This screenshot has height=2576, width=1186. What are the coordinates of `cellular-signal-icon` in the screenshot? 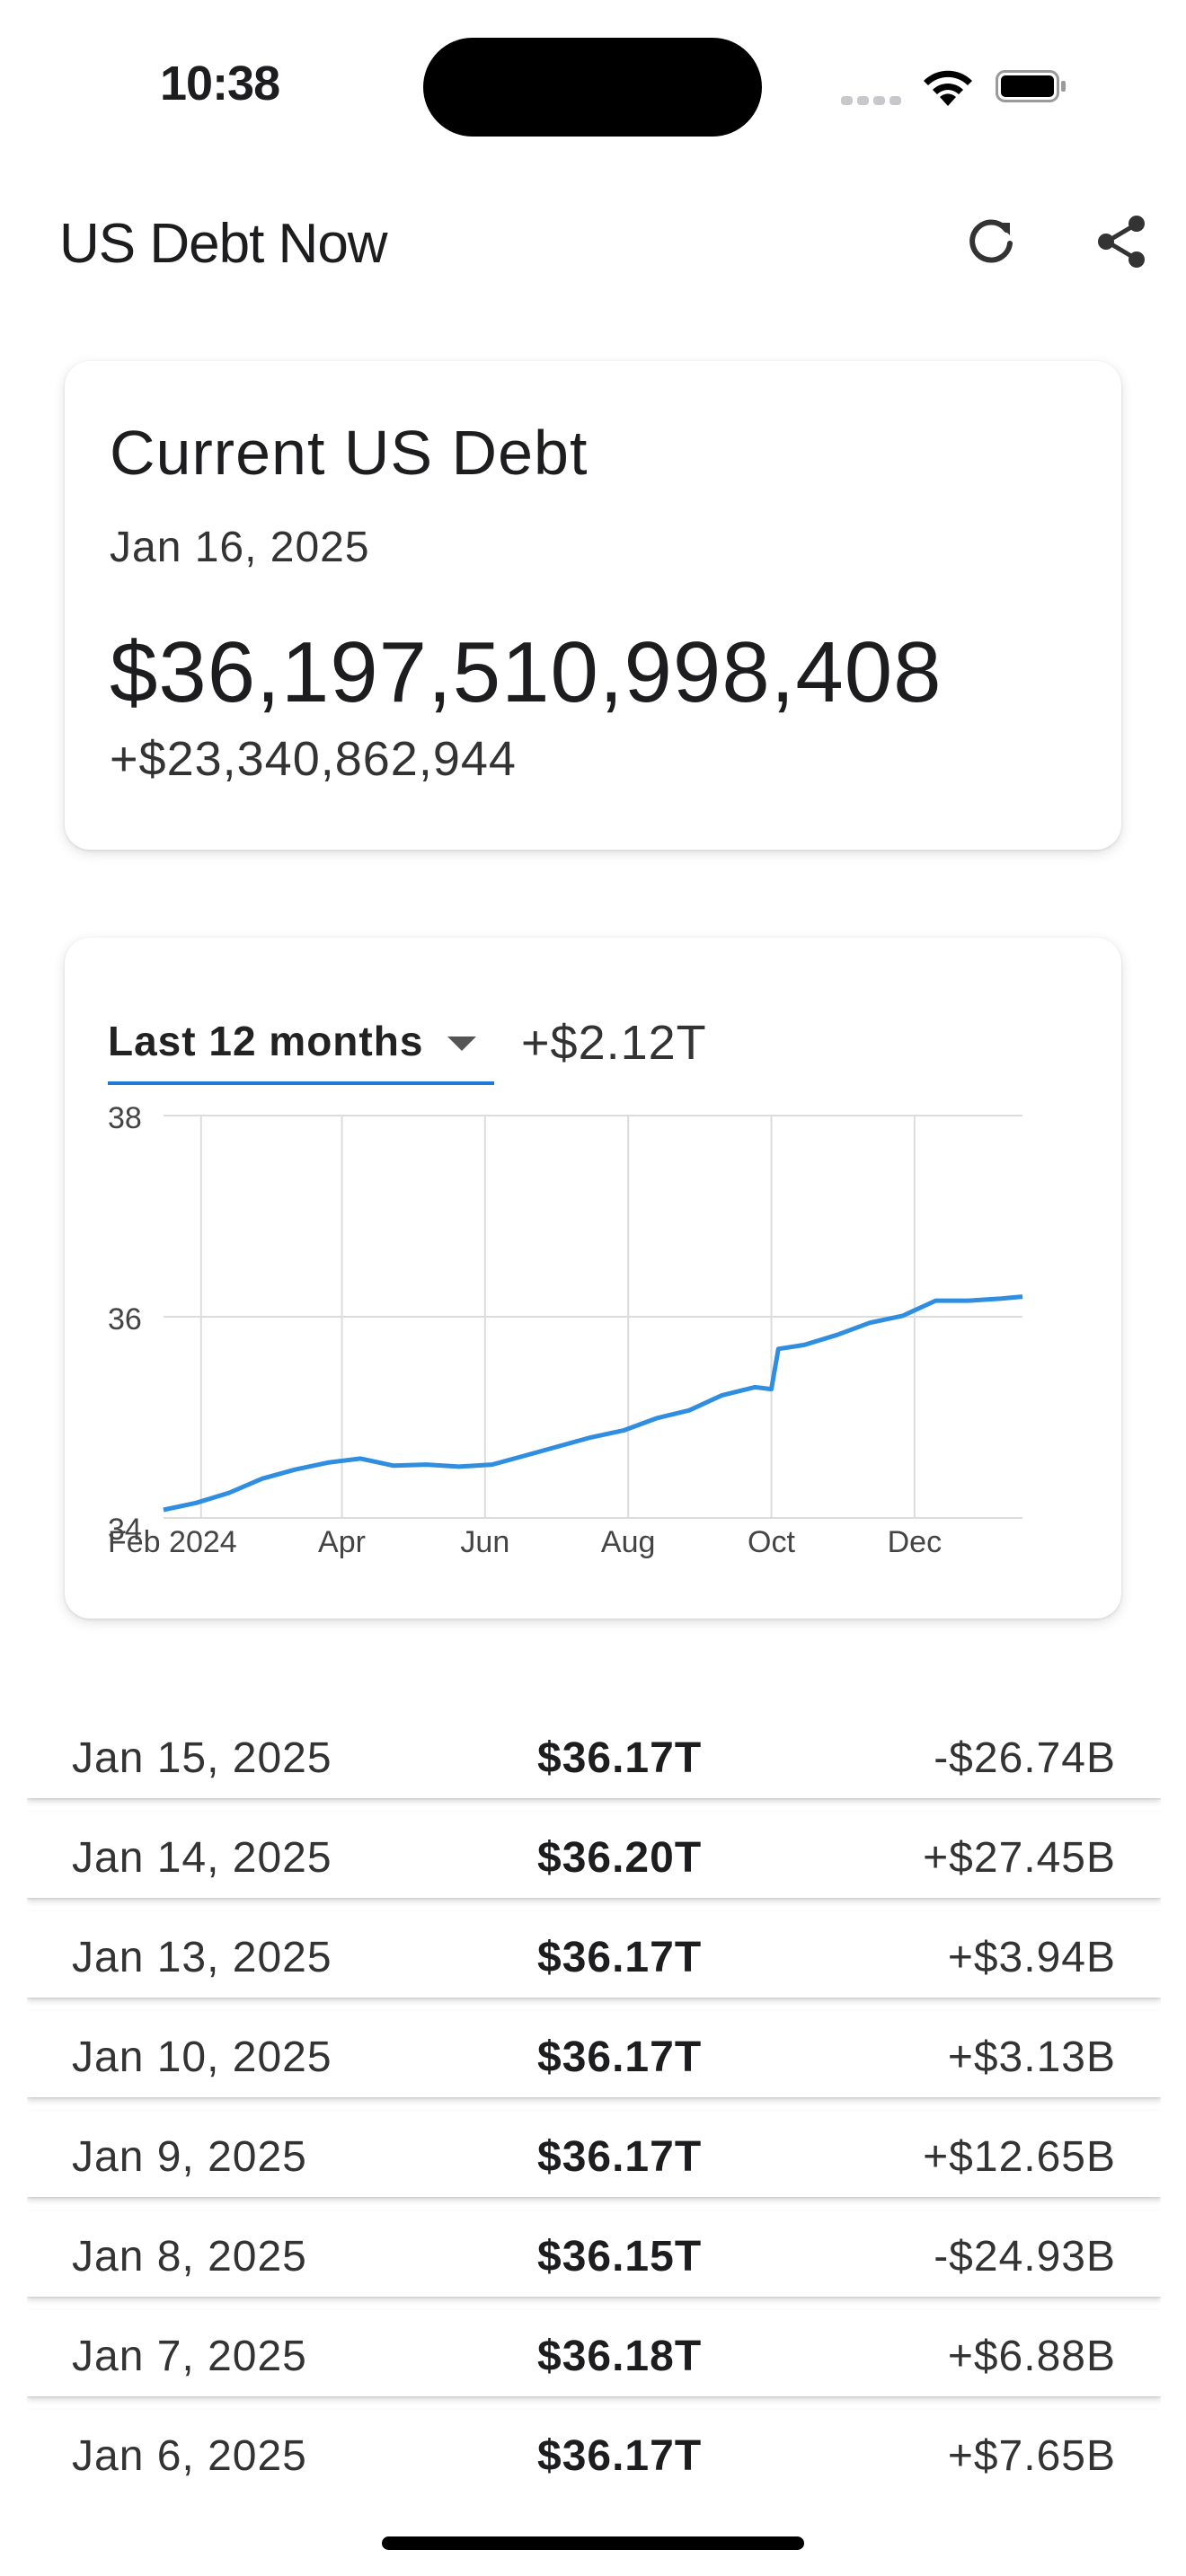 It's located at (873, 101).